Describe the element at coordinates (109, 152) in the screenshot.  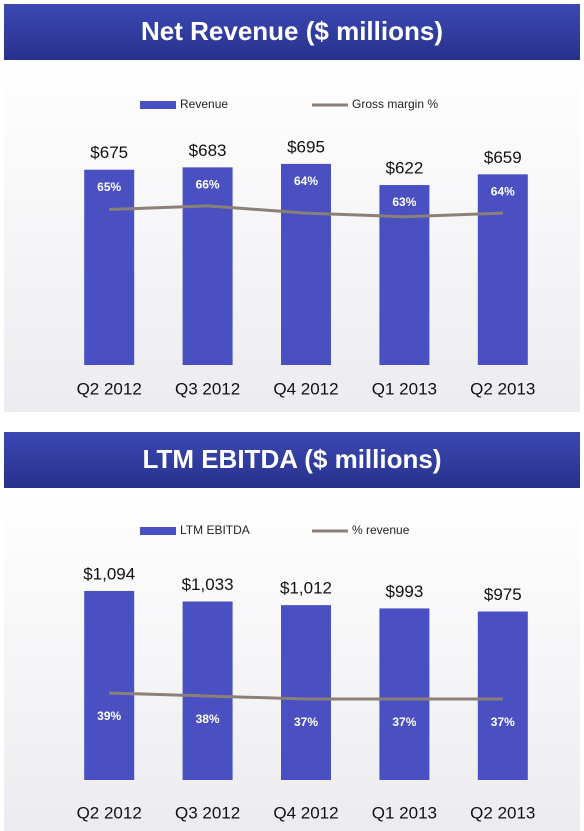
I see `data-label: $675` at that location.